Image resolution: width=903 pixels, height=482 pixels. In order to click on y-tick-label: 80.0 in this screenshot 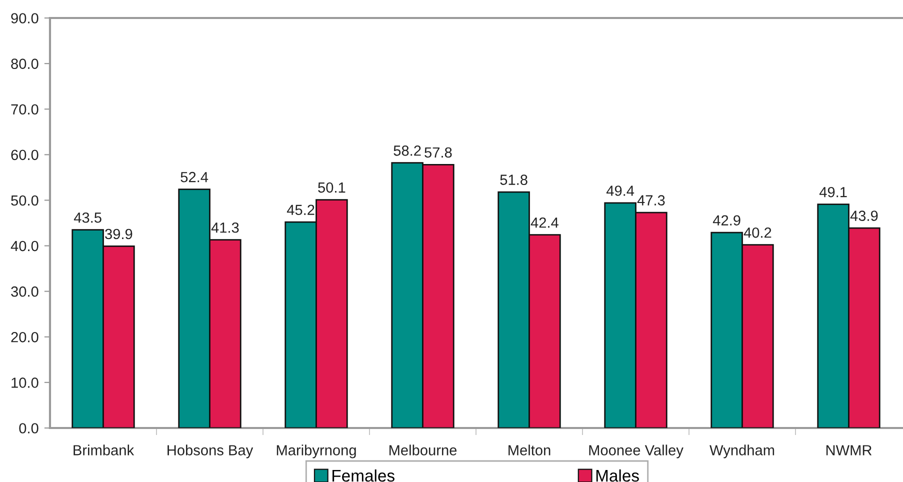, I will do `click(24, 63)`.